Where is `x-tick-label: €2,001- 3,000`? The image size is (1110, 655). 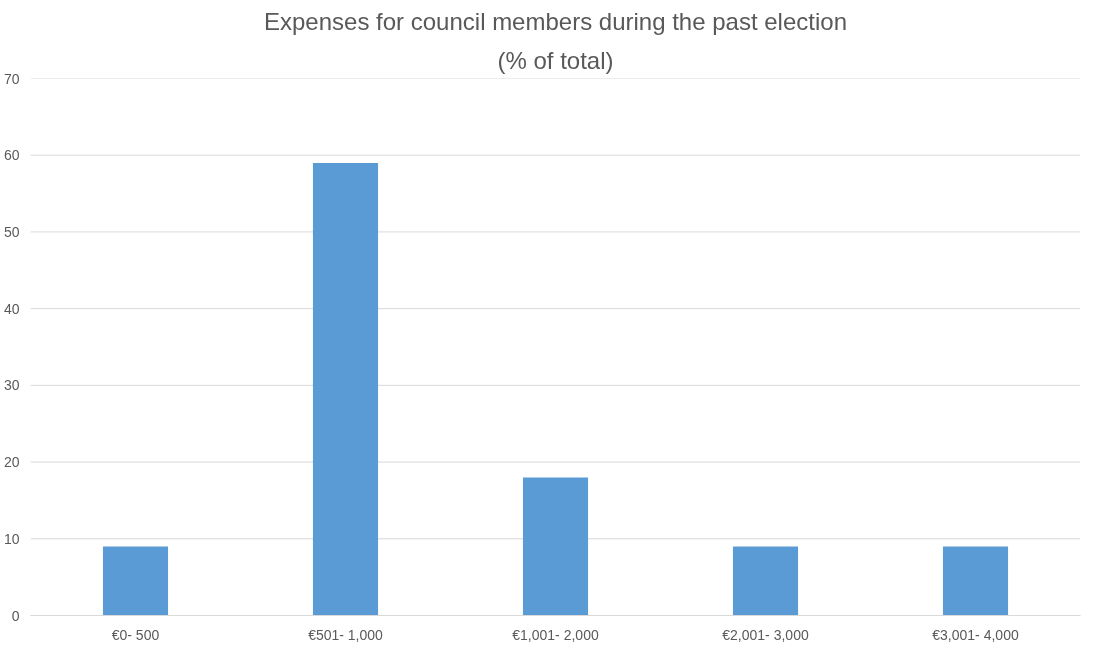 x-tick-label: €2,001- 3,000 is located at coordinates (765, 634).